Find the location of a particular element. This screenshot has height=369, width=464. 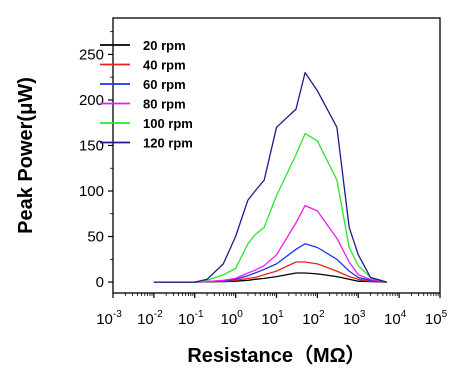

x-tick-label: 10⁰ is located at coordinates (232, 318).